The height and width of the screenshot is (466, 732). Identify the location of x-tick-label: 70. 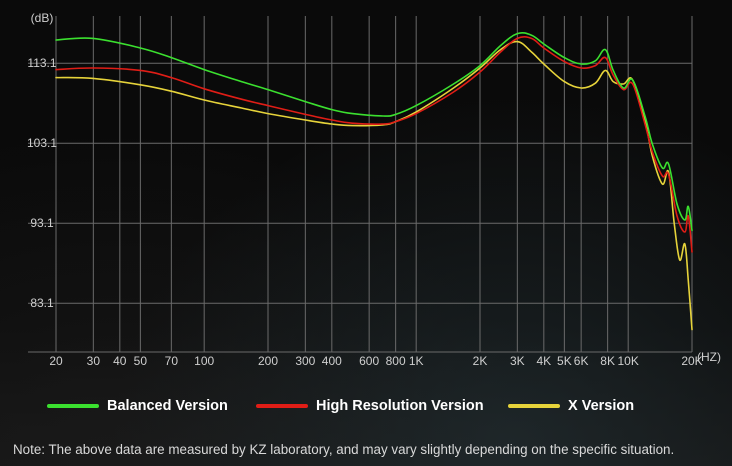
(172, 361).